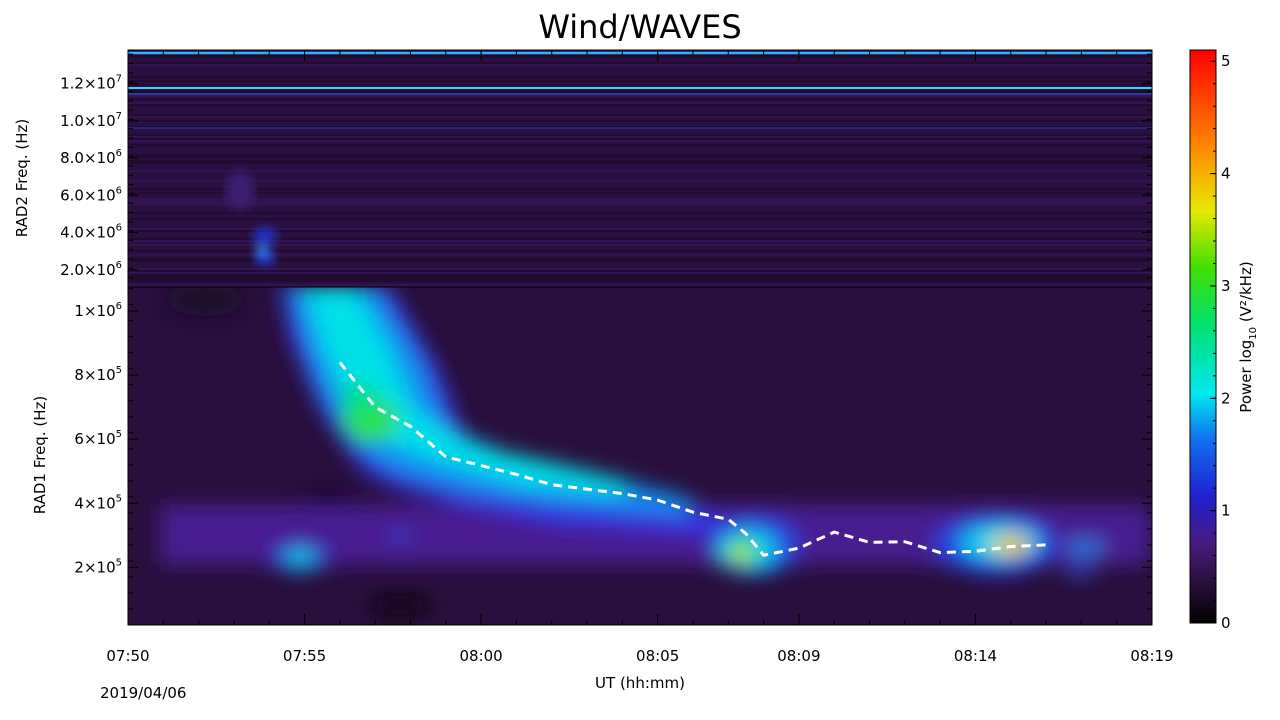 The width and height of the screenshot is (1280, 720). I want to click on x-tick-label: 07:50, so click(127, 656).